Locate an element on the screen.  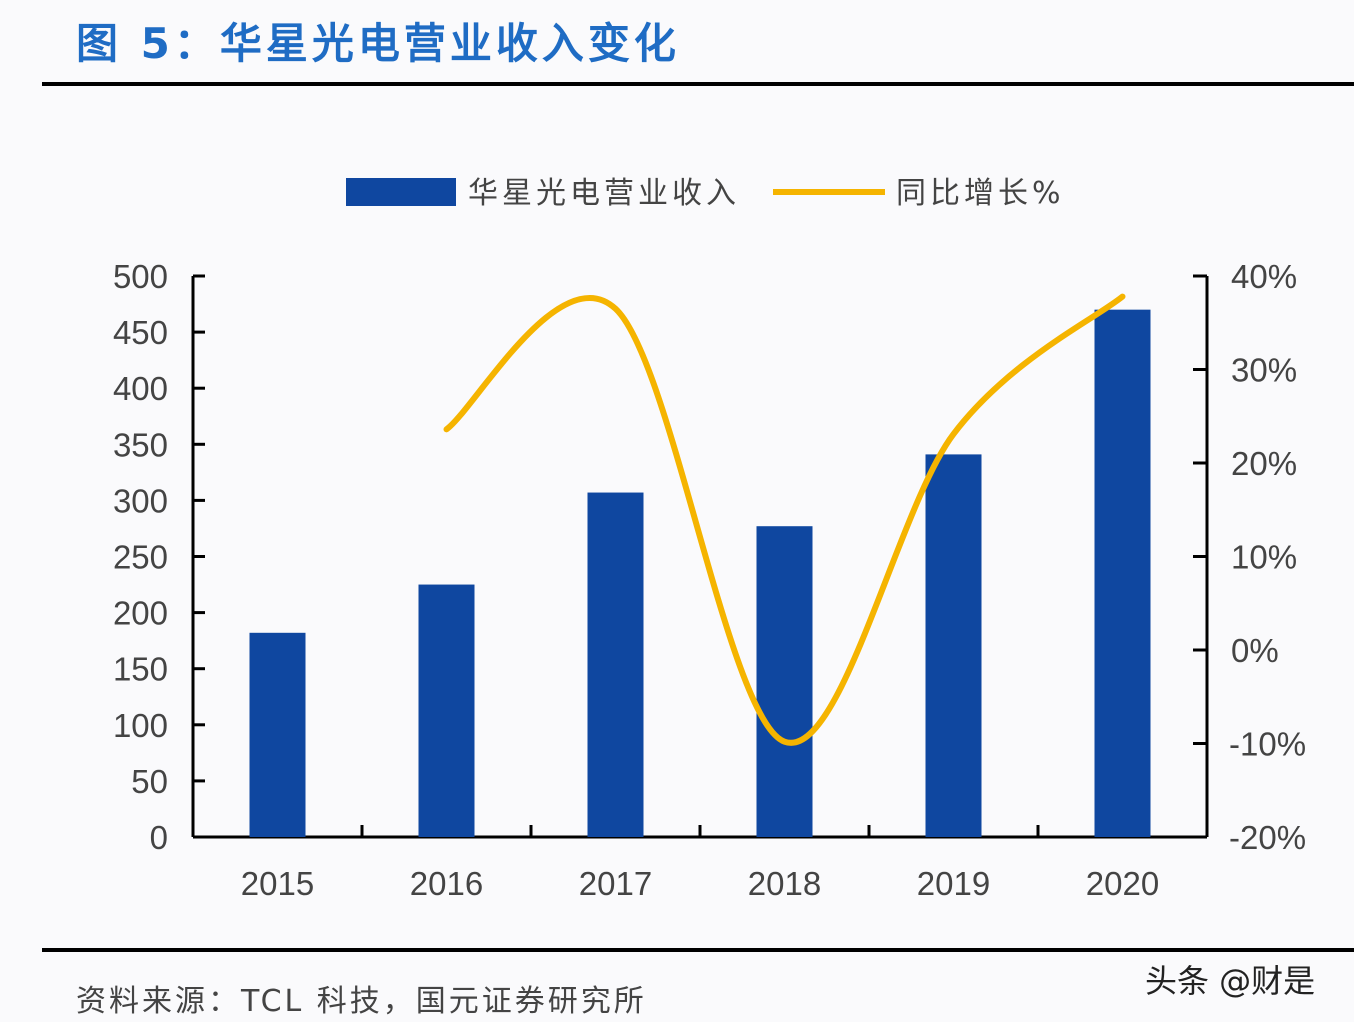
right-tick-label: 10% is located at coordinates (1264, 557).